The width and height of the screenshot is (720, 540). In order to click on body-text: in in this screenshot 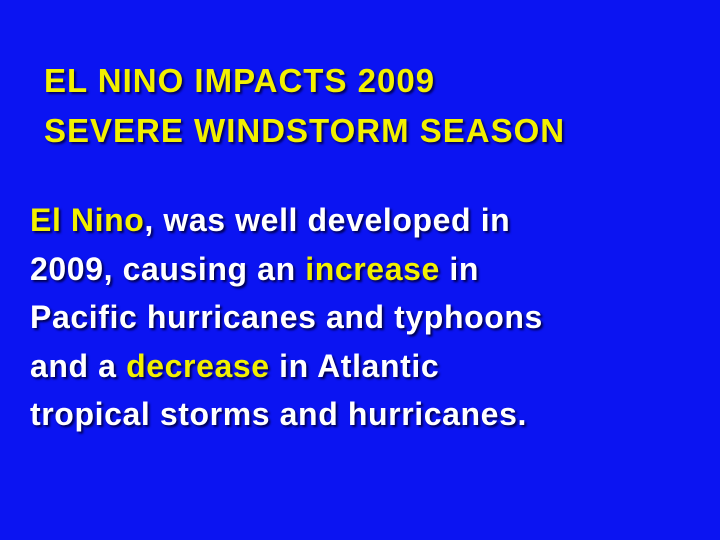, I will do `click(459, 268)`.